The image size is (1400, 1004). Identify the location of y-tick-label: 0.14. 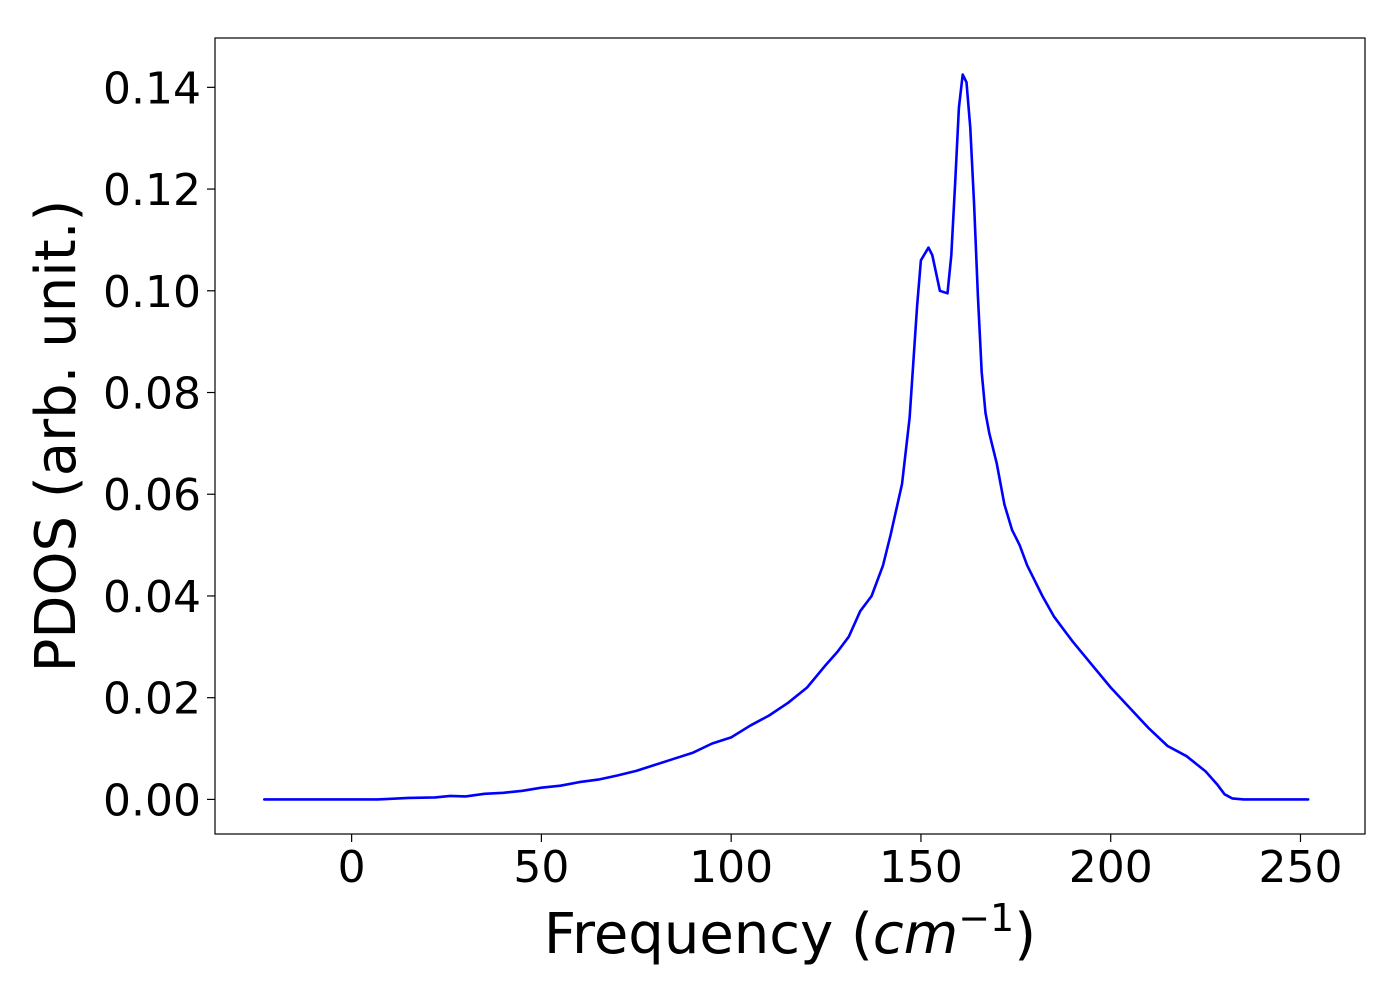
(152, 88).